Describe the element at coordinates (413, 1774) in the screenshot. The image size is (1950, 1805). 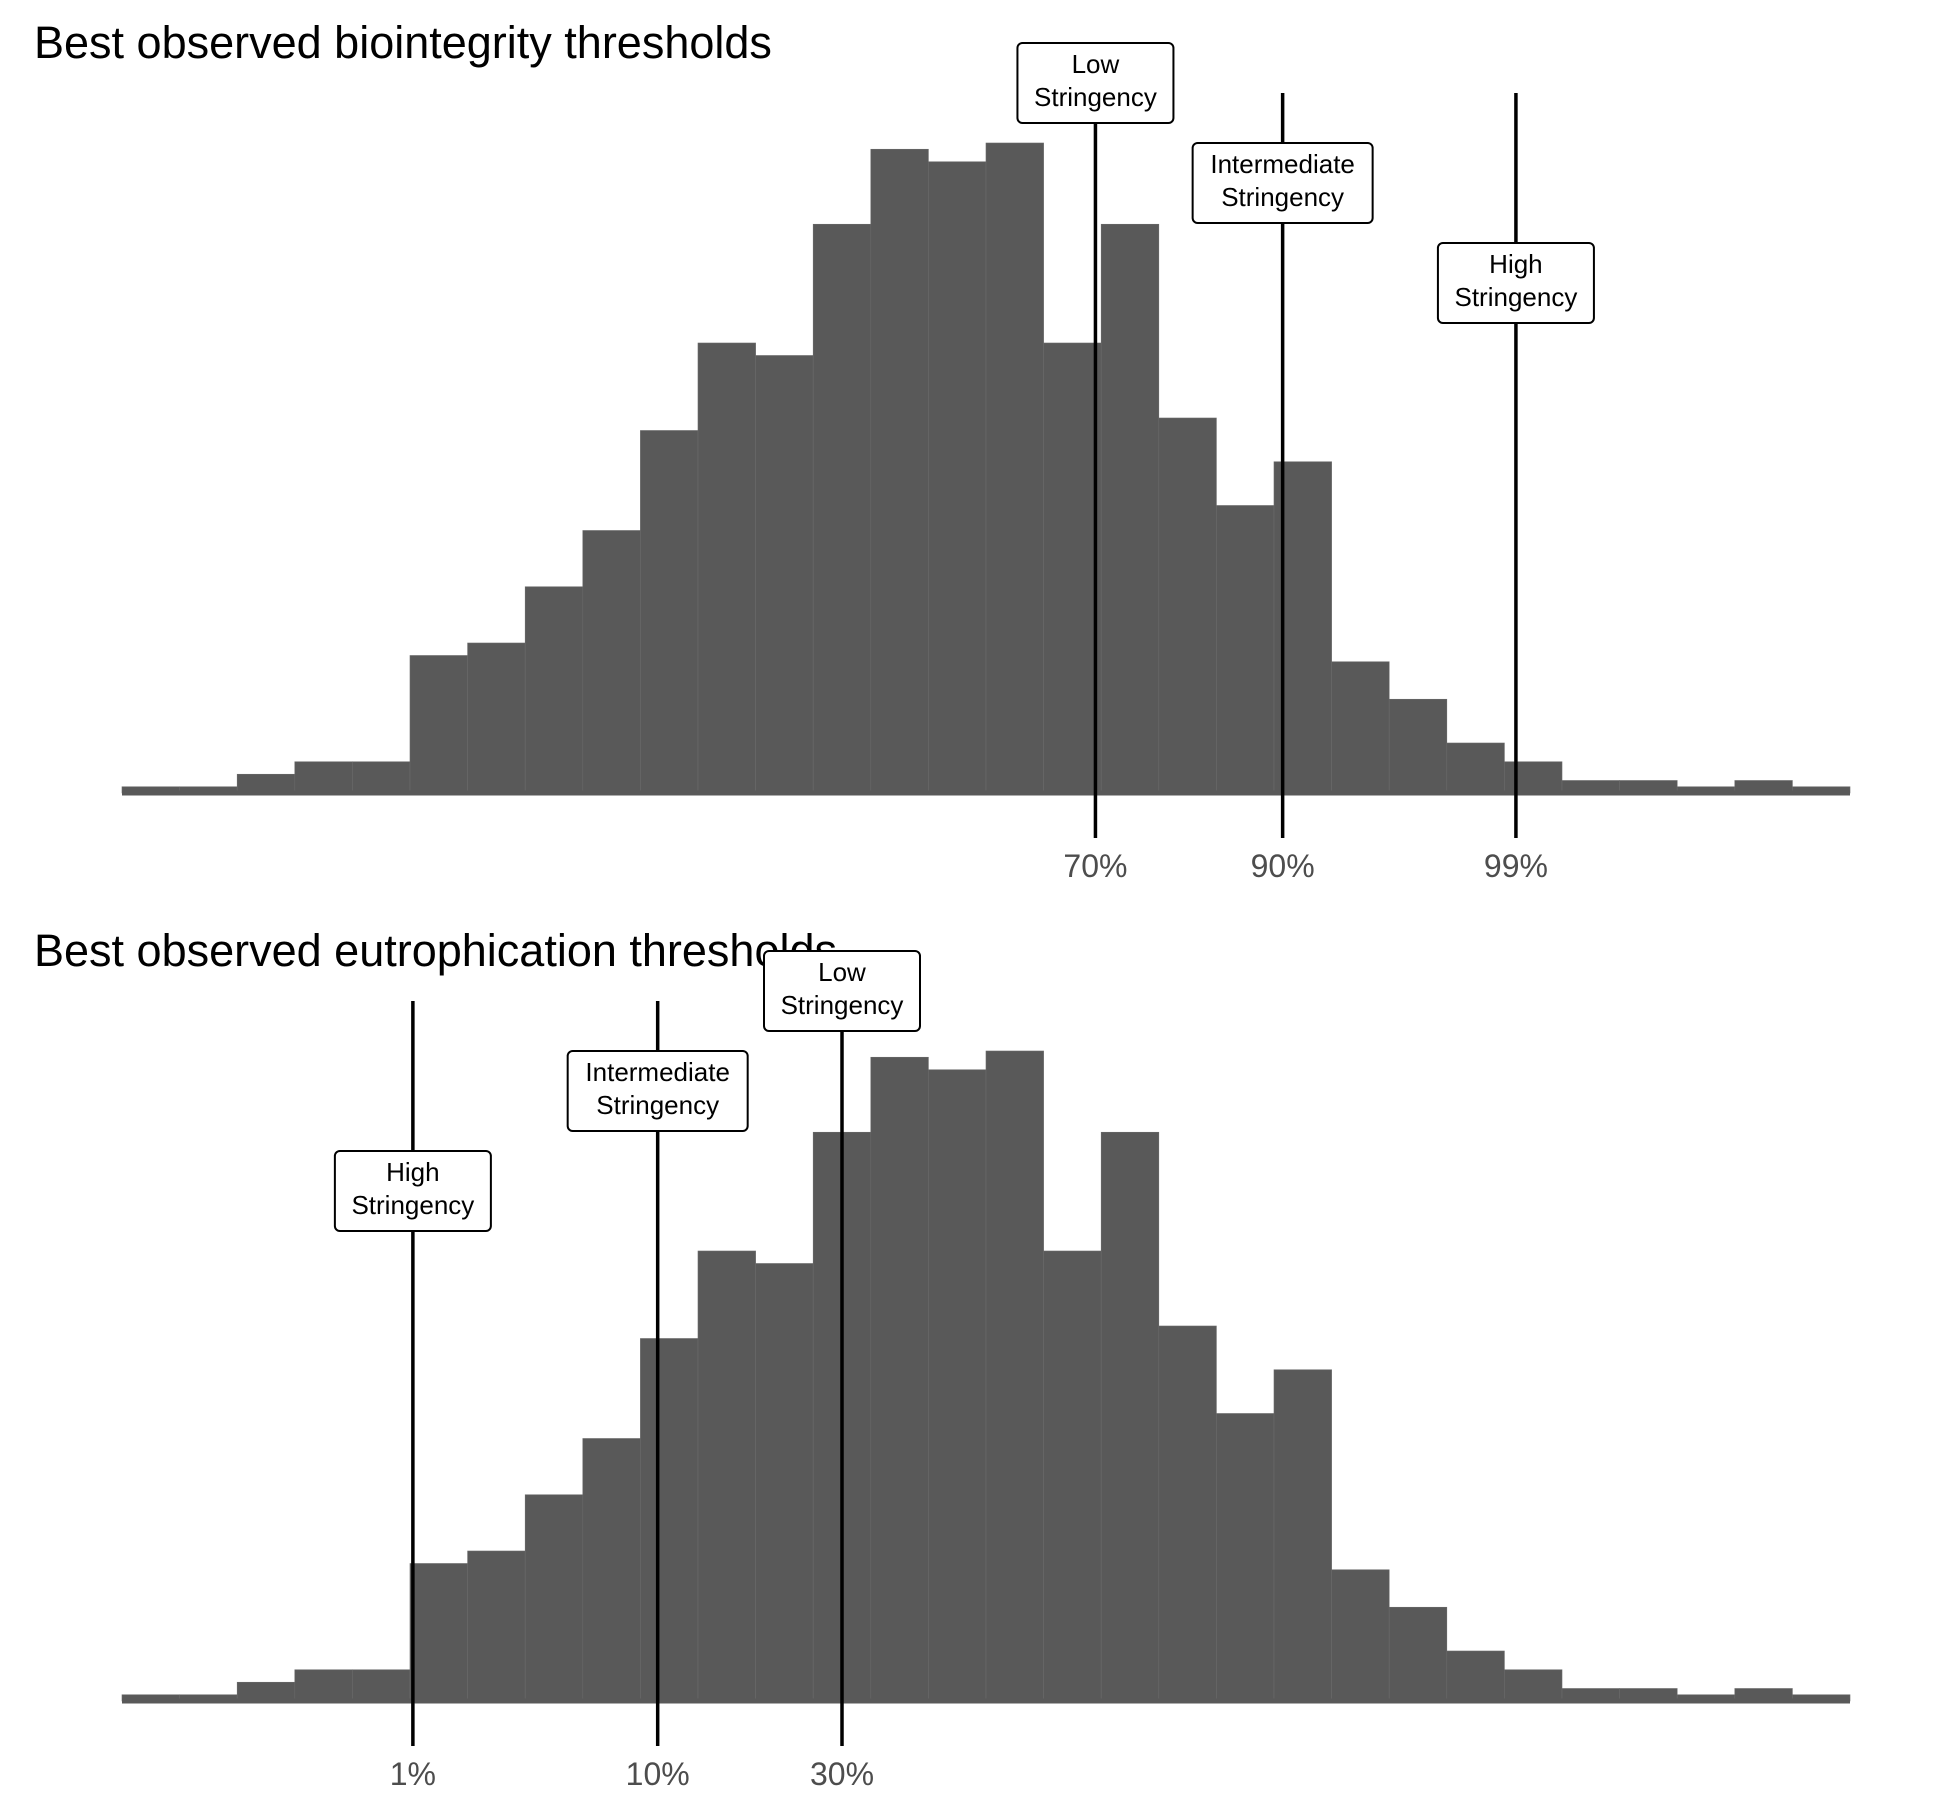
I see `x-tick-label: 1%` at that location.